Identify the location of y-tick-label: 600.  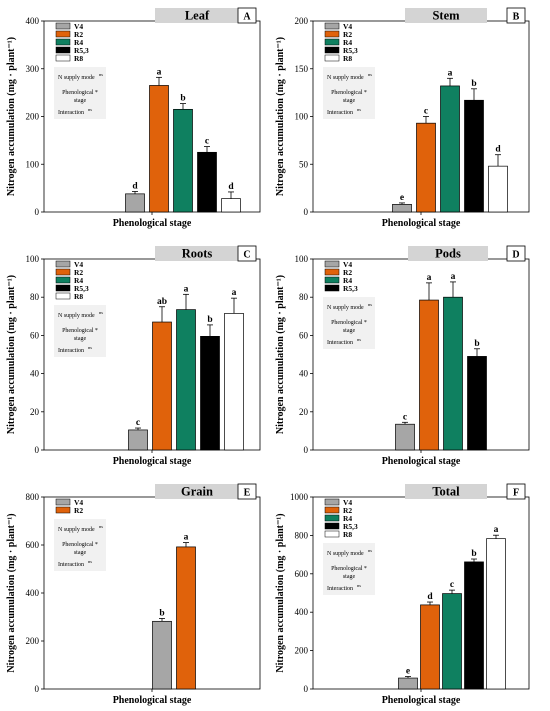
(302, 574).